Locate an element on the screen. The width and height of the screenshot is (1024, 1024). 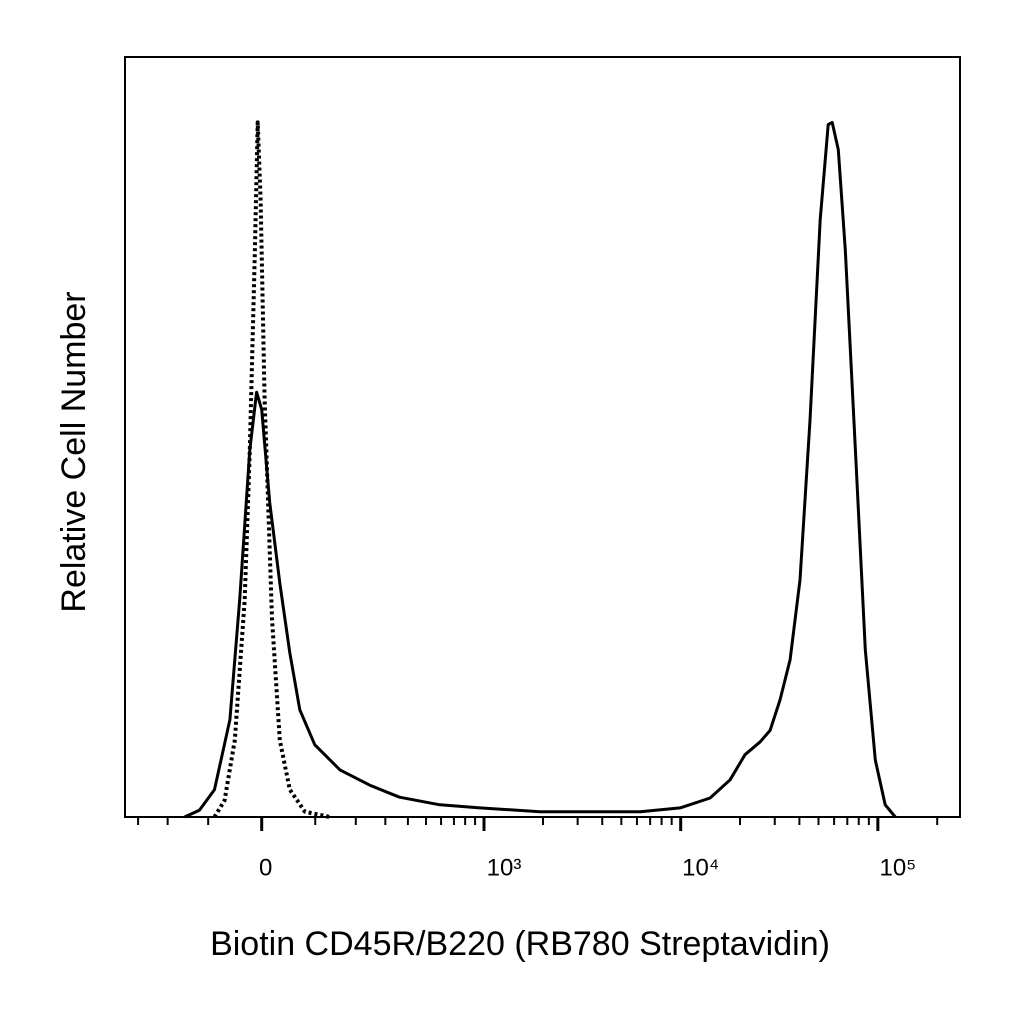
y-axis-label: Relative Cell Number is located at coordinates (74, 451).